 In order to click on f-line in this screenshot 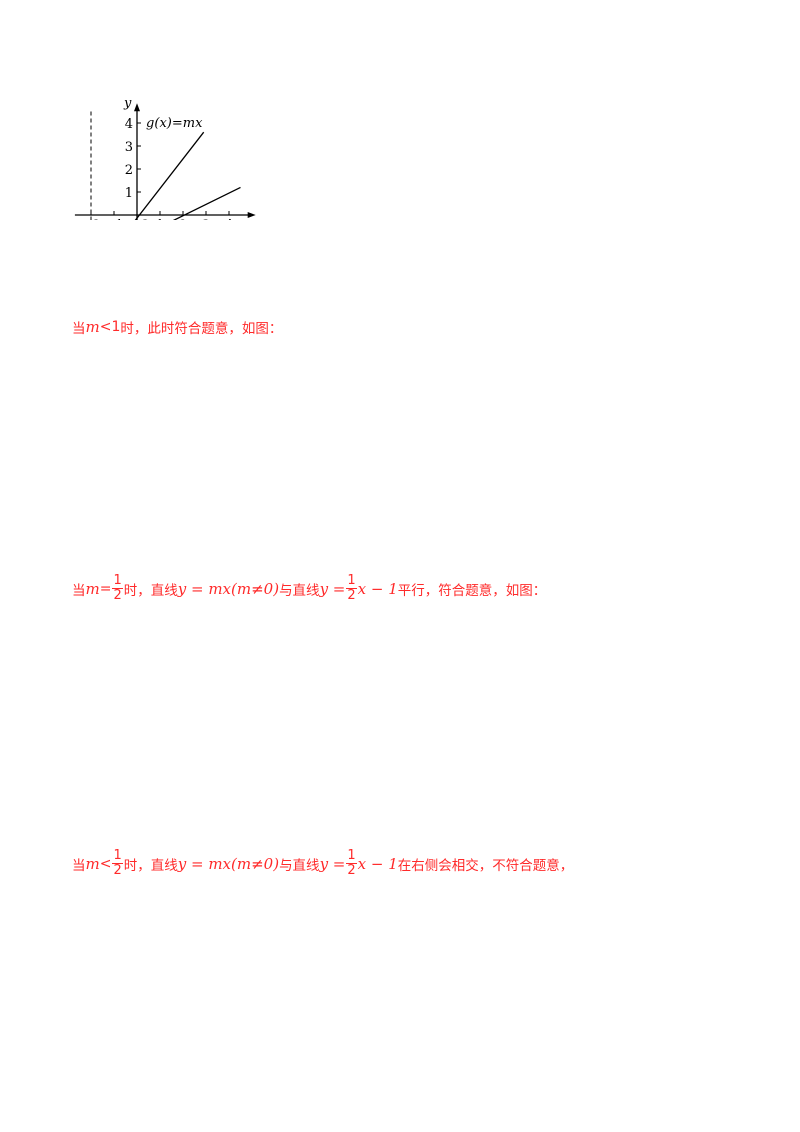, I will do `click(206, 203)`.